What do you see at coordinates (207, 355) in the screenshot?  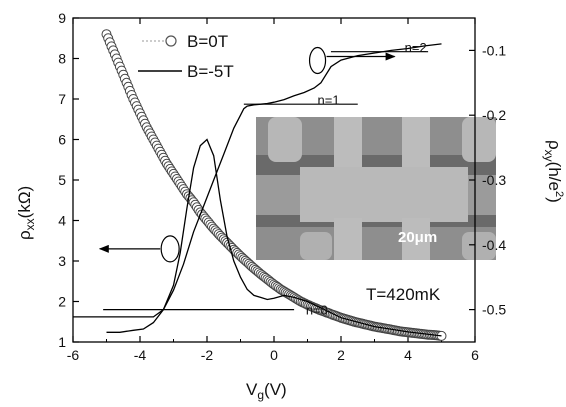 I see `x-tick-label: -2` at bounding box center [207, 355].